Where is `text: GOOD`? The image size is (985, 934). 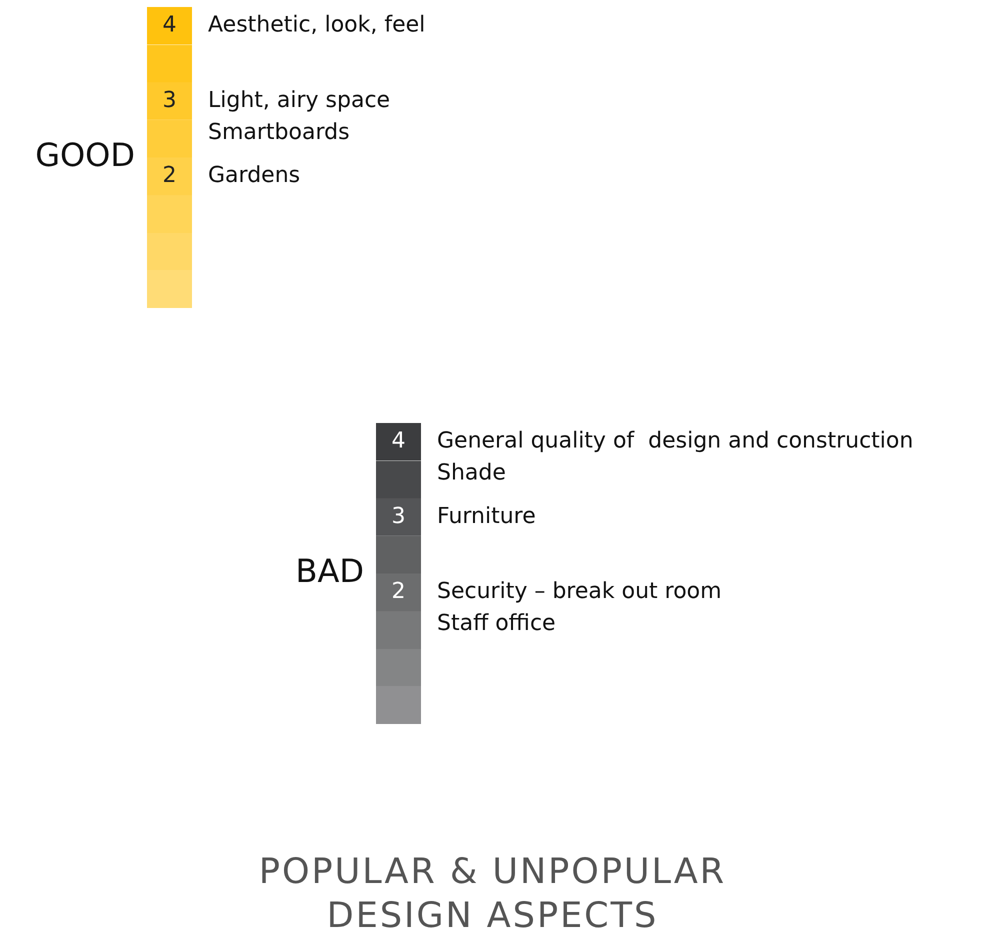 text: GOOD is located at coordinates (85, 155).